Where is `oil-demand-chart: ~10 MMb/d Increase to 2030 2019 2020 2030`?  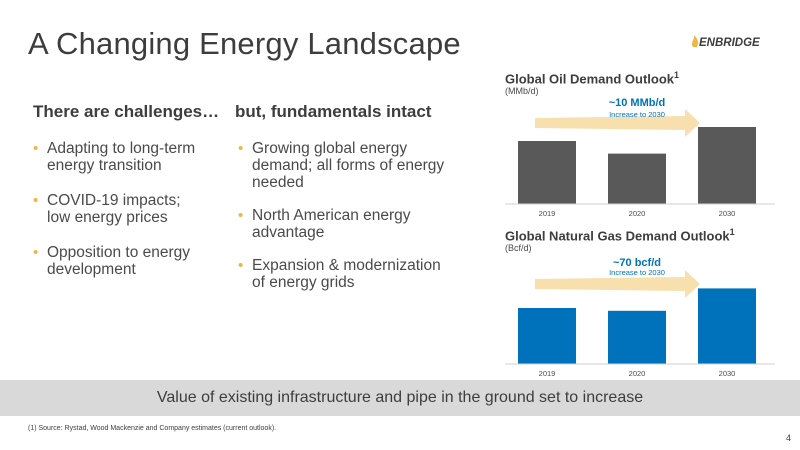
oil-demand-chart: ~10 MMb/d Increase to 2030 2019 2020 2030 is located at coordinates (640, 157).